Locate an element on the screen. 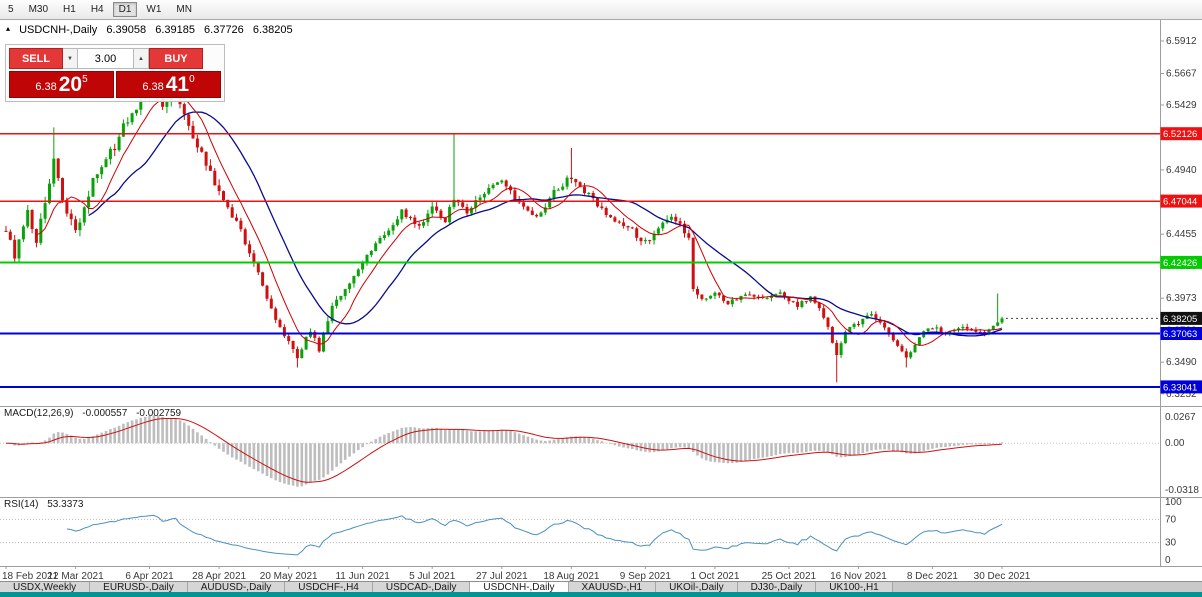 The height and width of the screenshot is (597, 1202). macd-value: -0.000557 is located at coordinates (105, 413).